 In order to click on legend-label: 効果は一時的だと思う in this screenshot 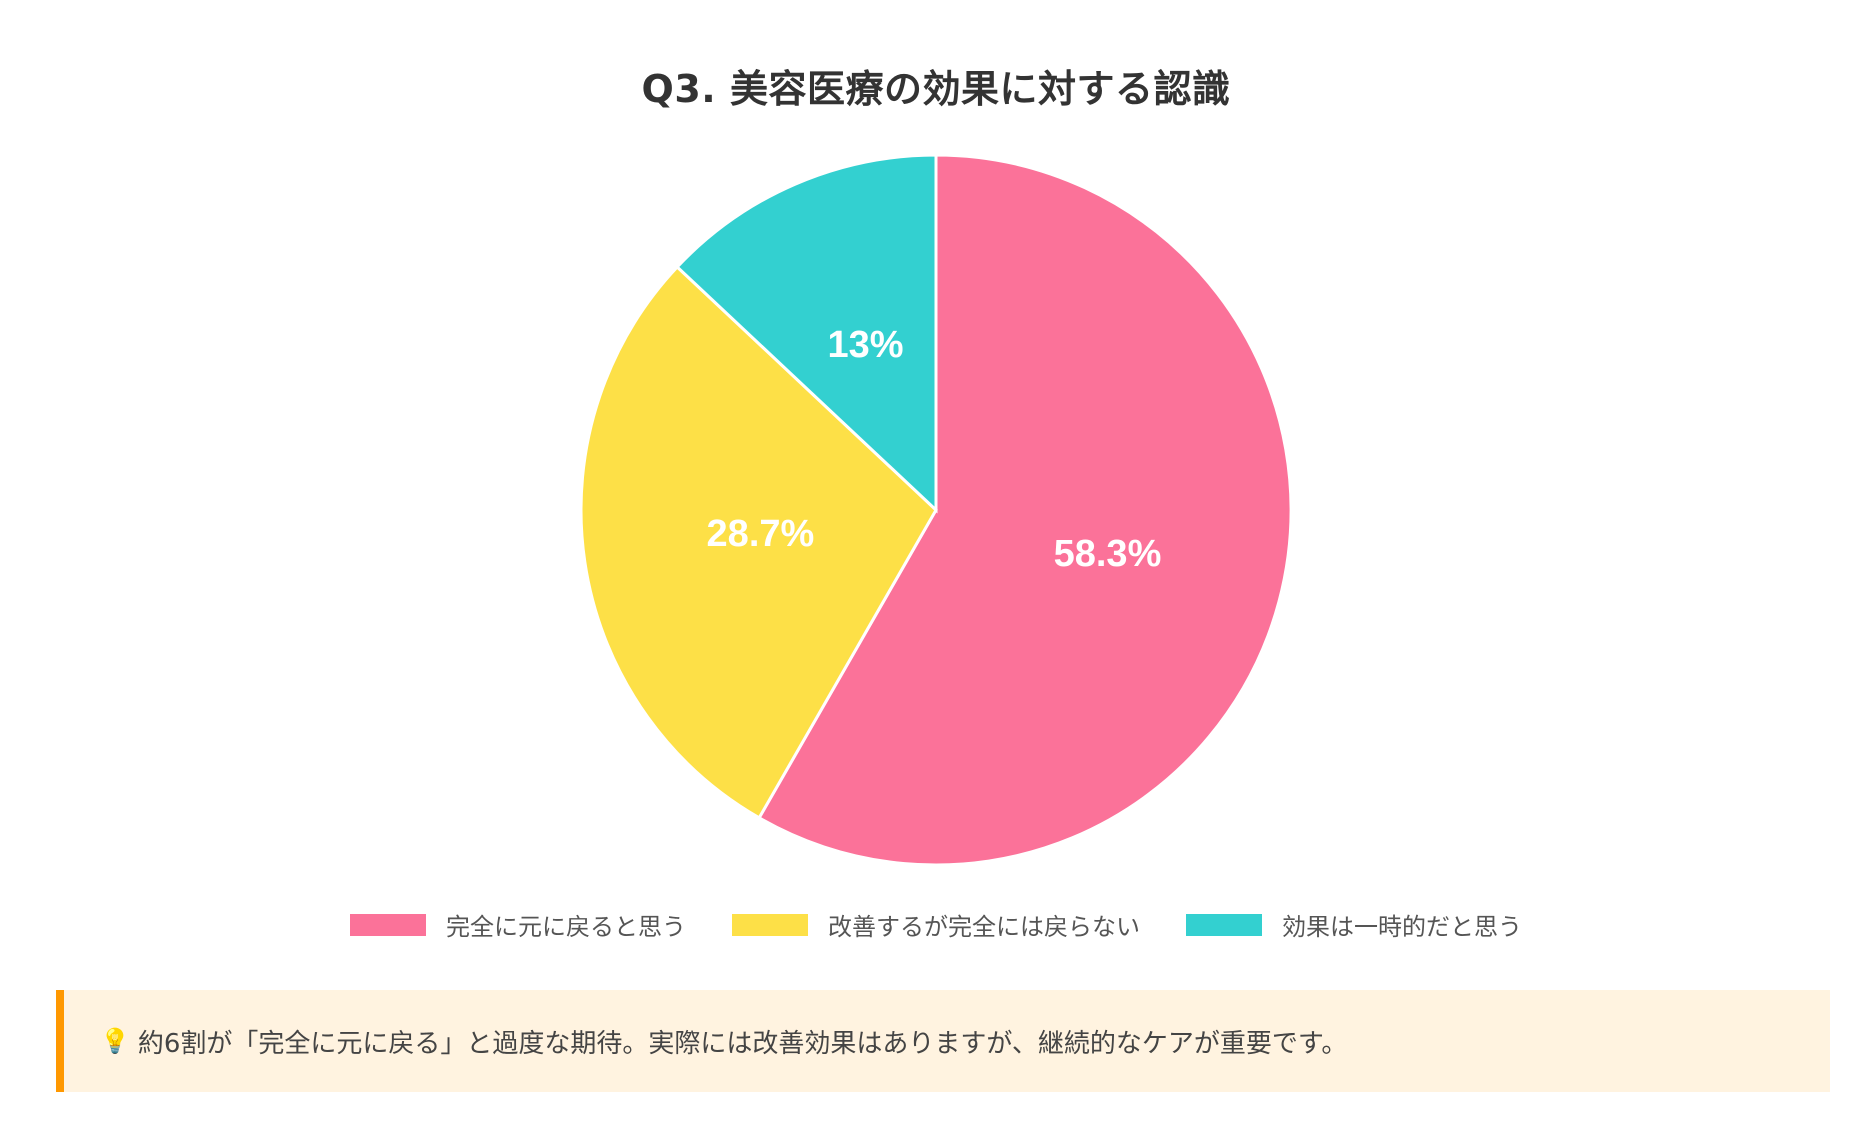, I will do `click(1402, 927)`.